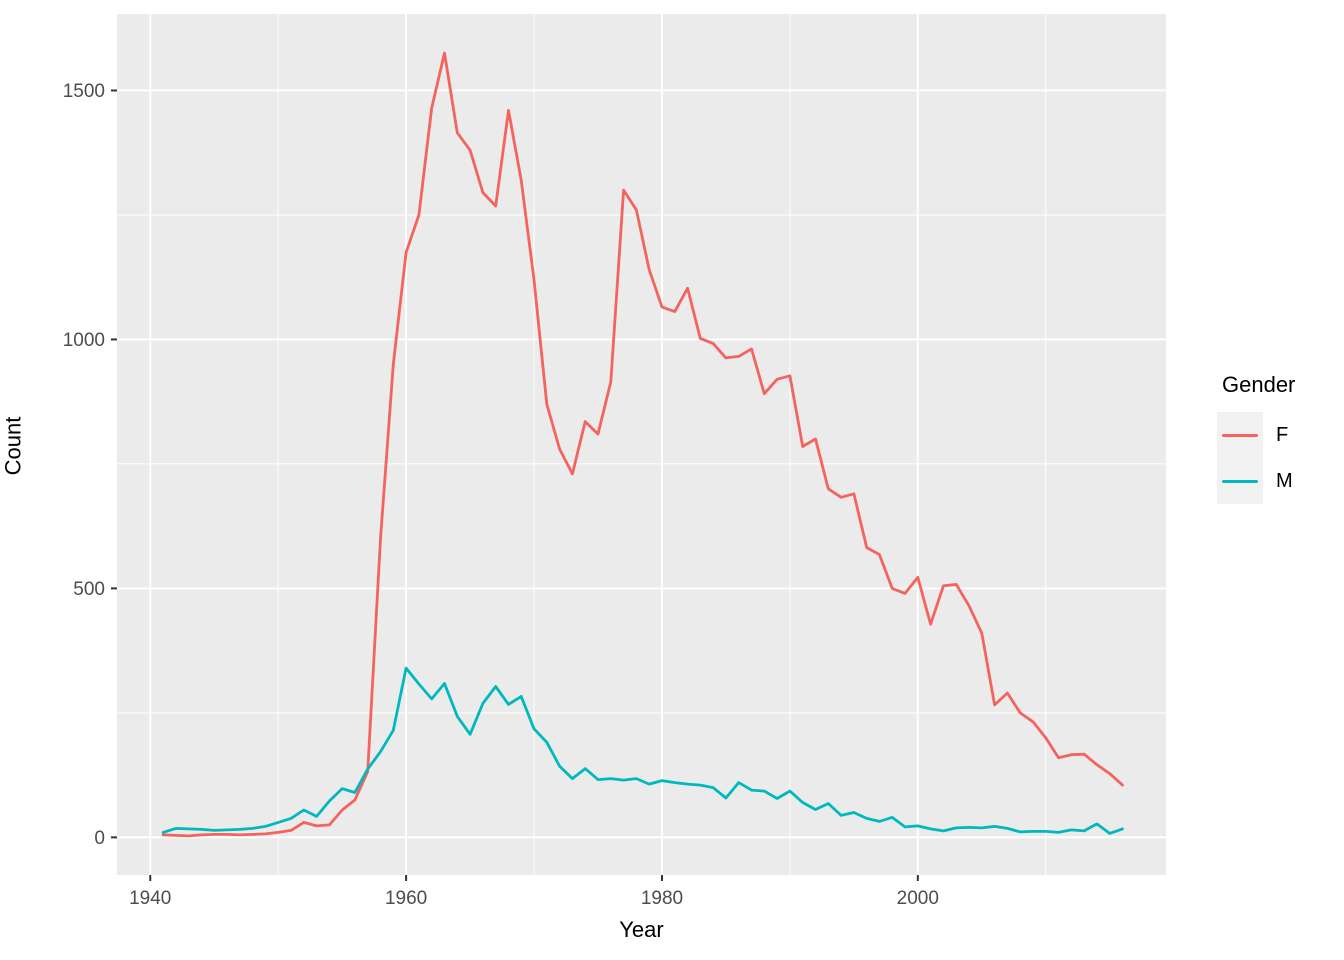 The height and width of the screenshot is (960, 1344). I want to click on legend-title: Gender, so click(1259, 384).